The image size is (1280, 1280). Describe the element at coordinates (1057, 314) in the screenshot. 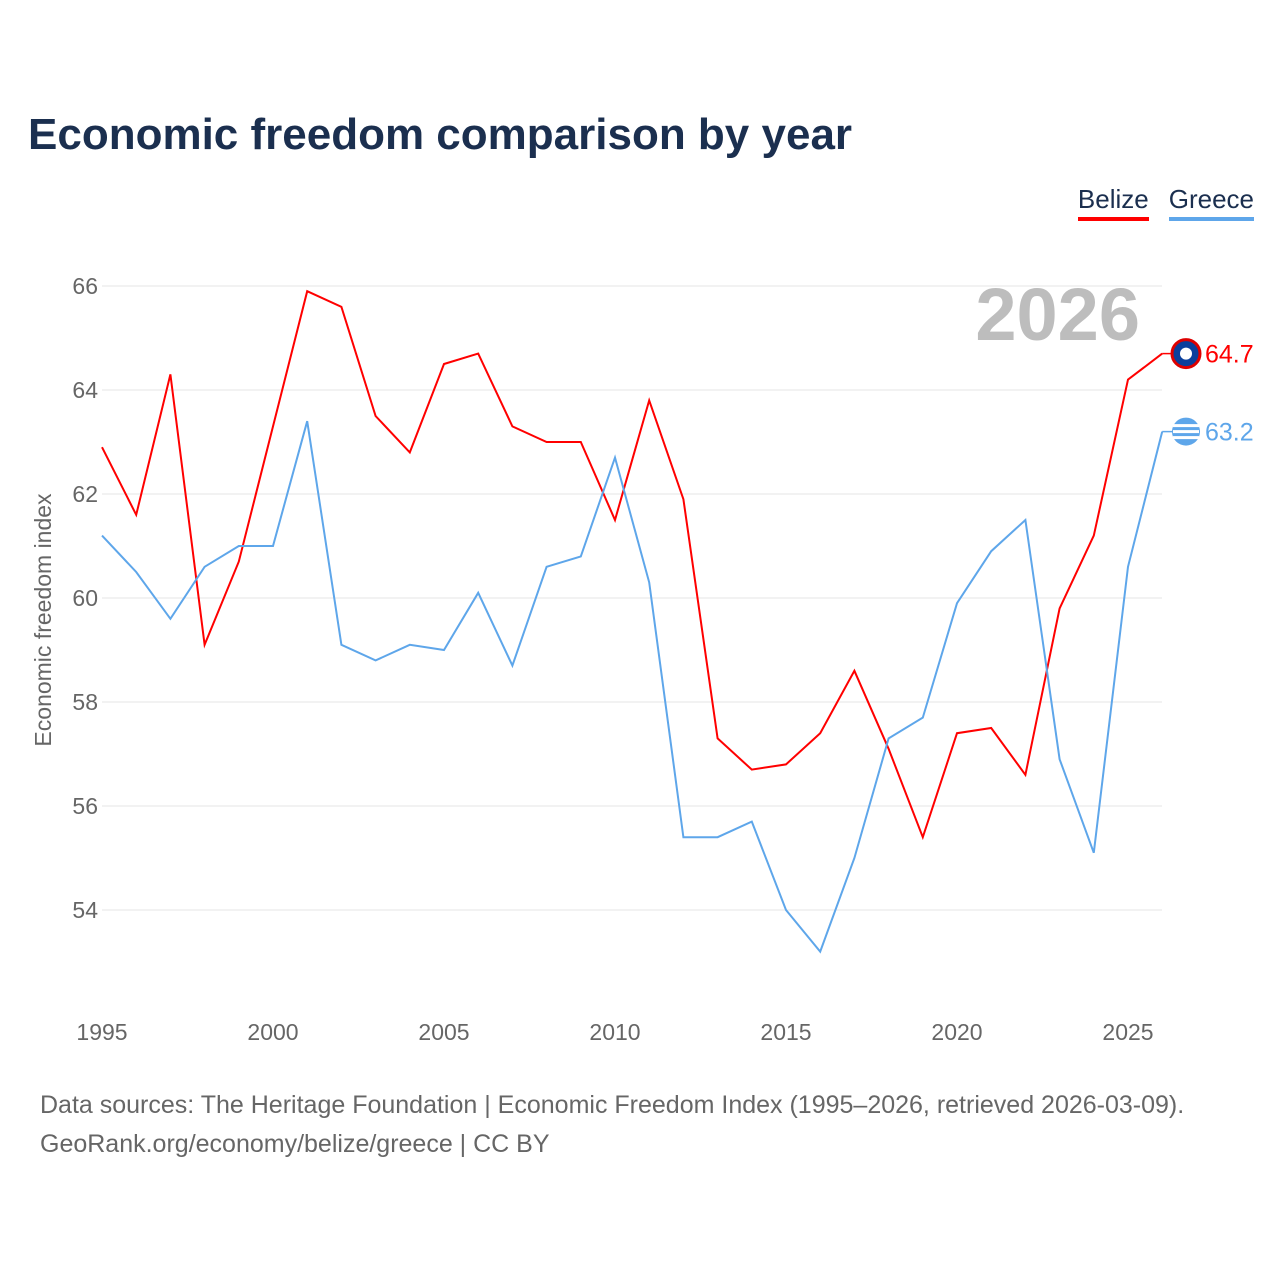

I see `year-watermark: 2026` at that location.